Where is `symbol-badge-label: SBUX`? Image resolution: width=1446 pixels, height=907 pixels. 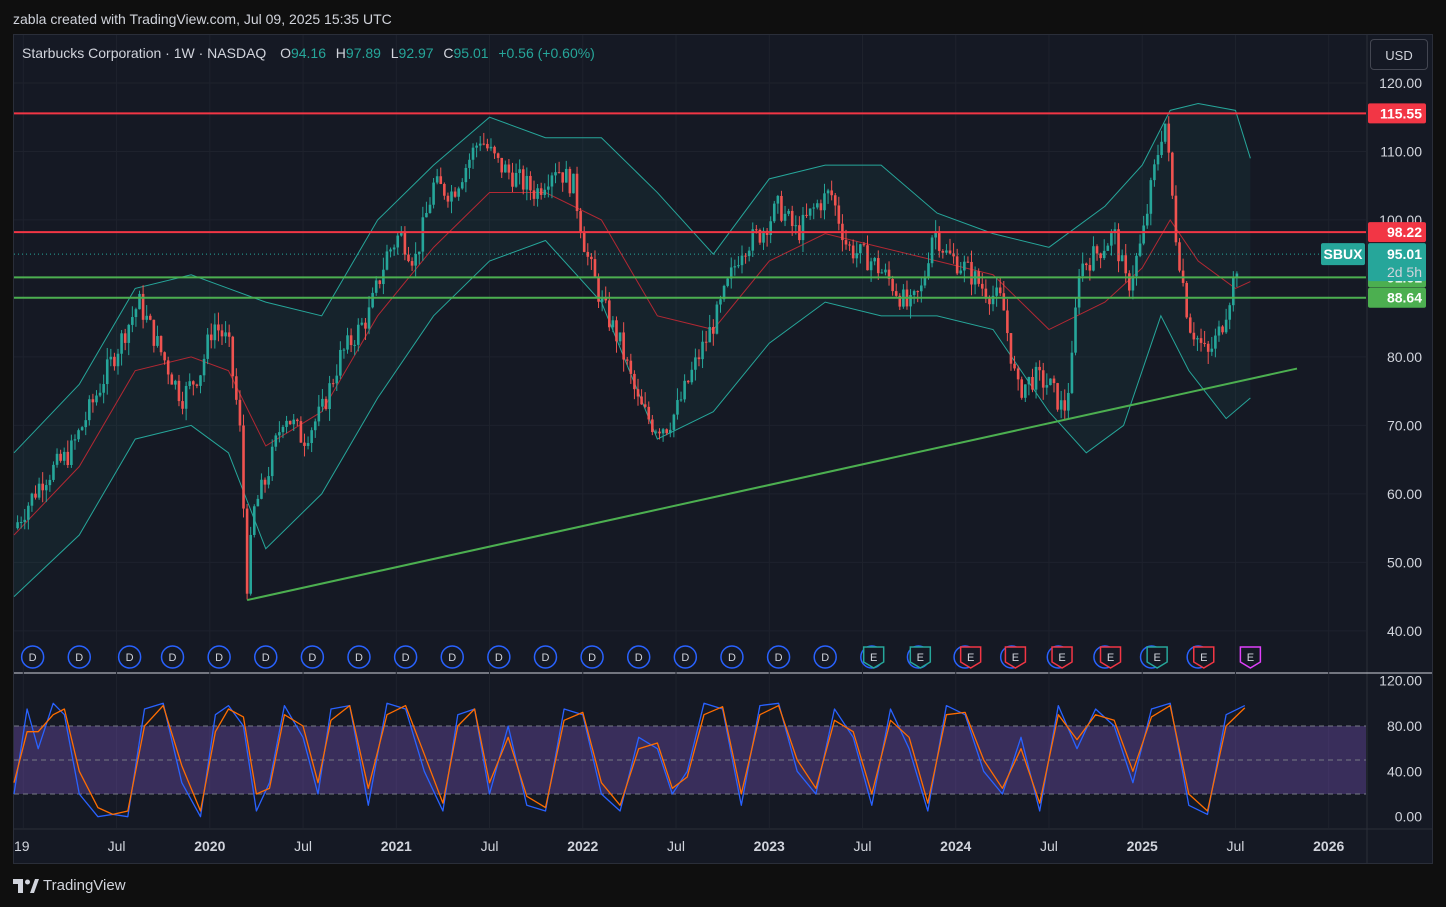 symbol-badge-label: SBUX is located at coordinates (1344, 254).